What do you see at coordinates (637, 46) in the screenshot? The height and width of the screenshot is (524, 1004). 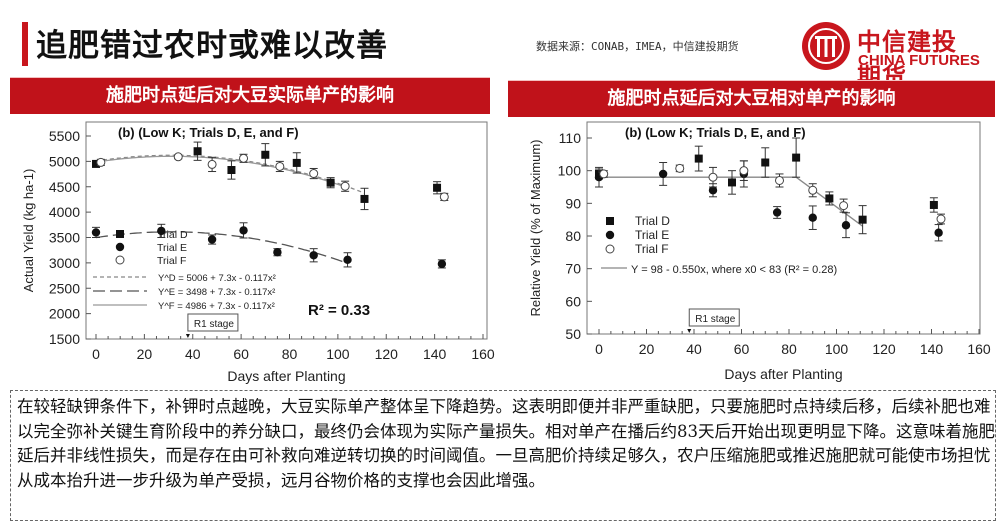 I see `data-source: 数据来源：CONAB，IMEA，中信建投期货` at bounding box center [637, 46].